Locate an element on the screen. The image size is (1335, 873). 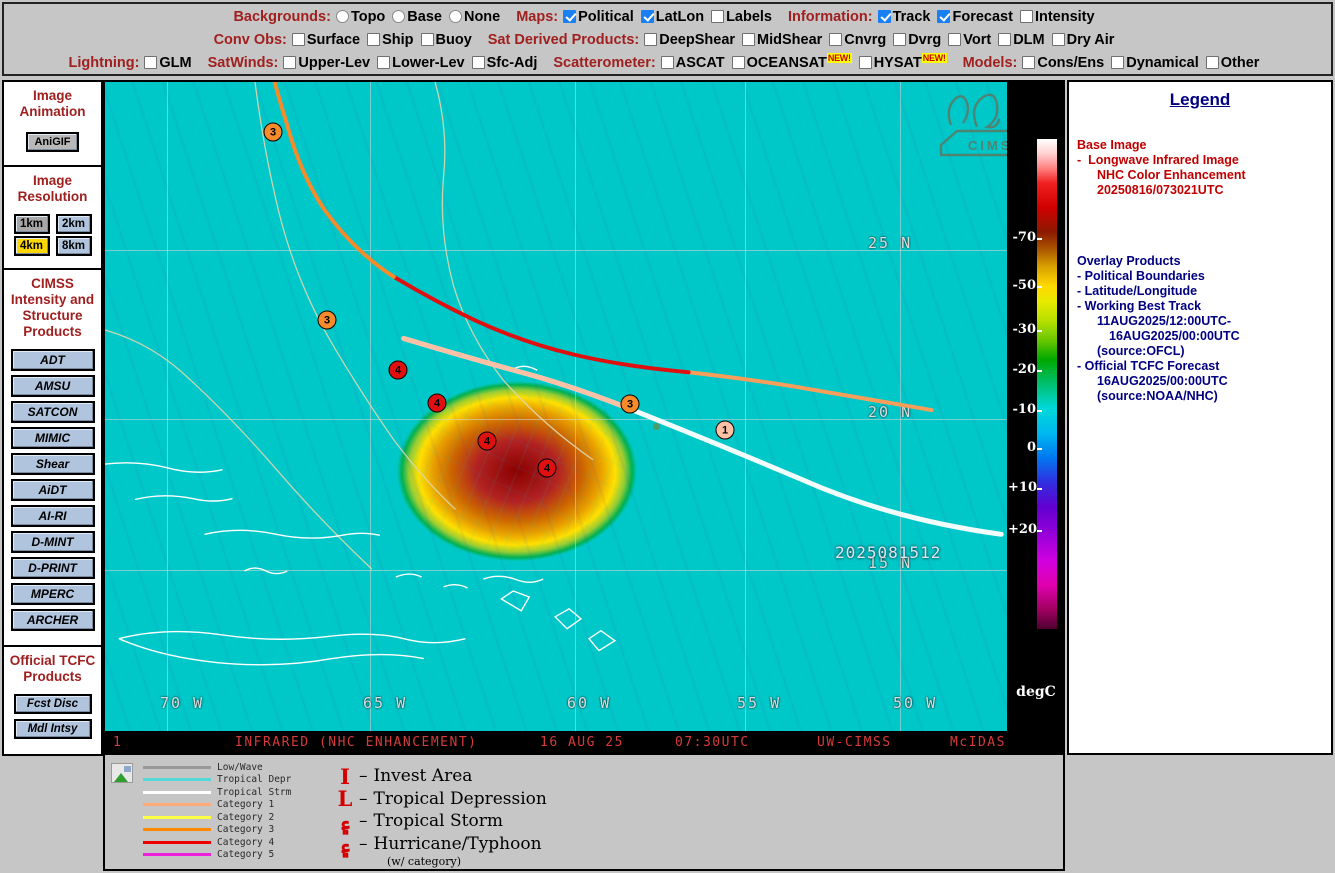
checkbox-vort: Vort is located at coordinates (969, 40).